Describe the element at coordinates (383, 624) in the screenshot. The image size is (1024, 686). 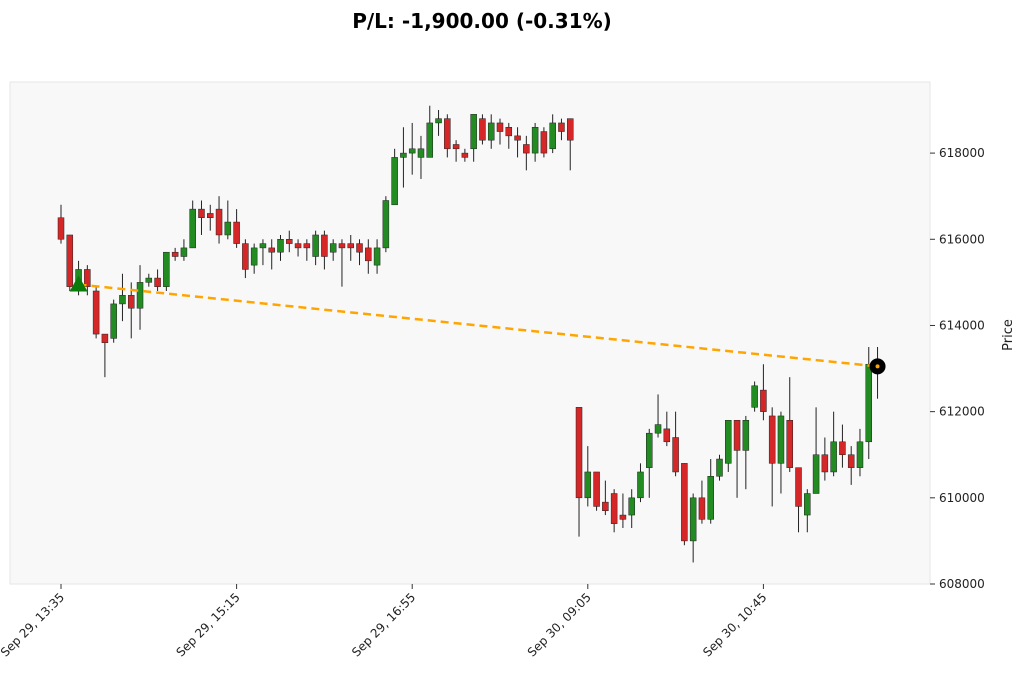
I see `x-tick-label: Sep 29, 16:55` at that location.